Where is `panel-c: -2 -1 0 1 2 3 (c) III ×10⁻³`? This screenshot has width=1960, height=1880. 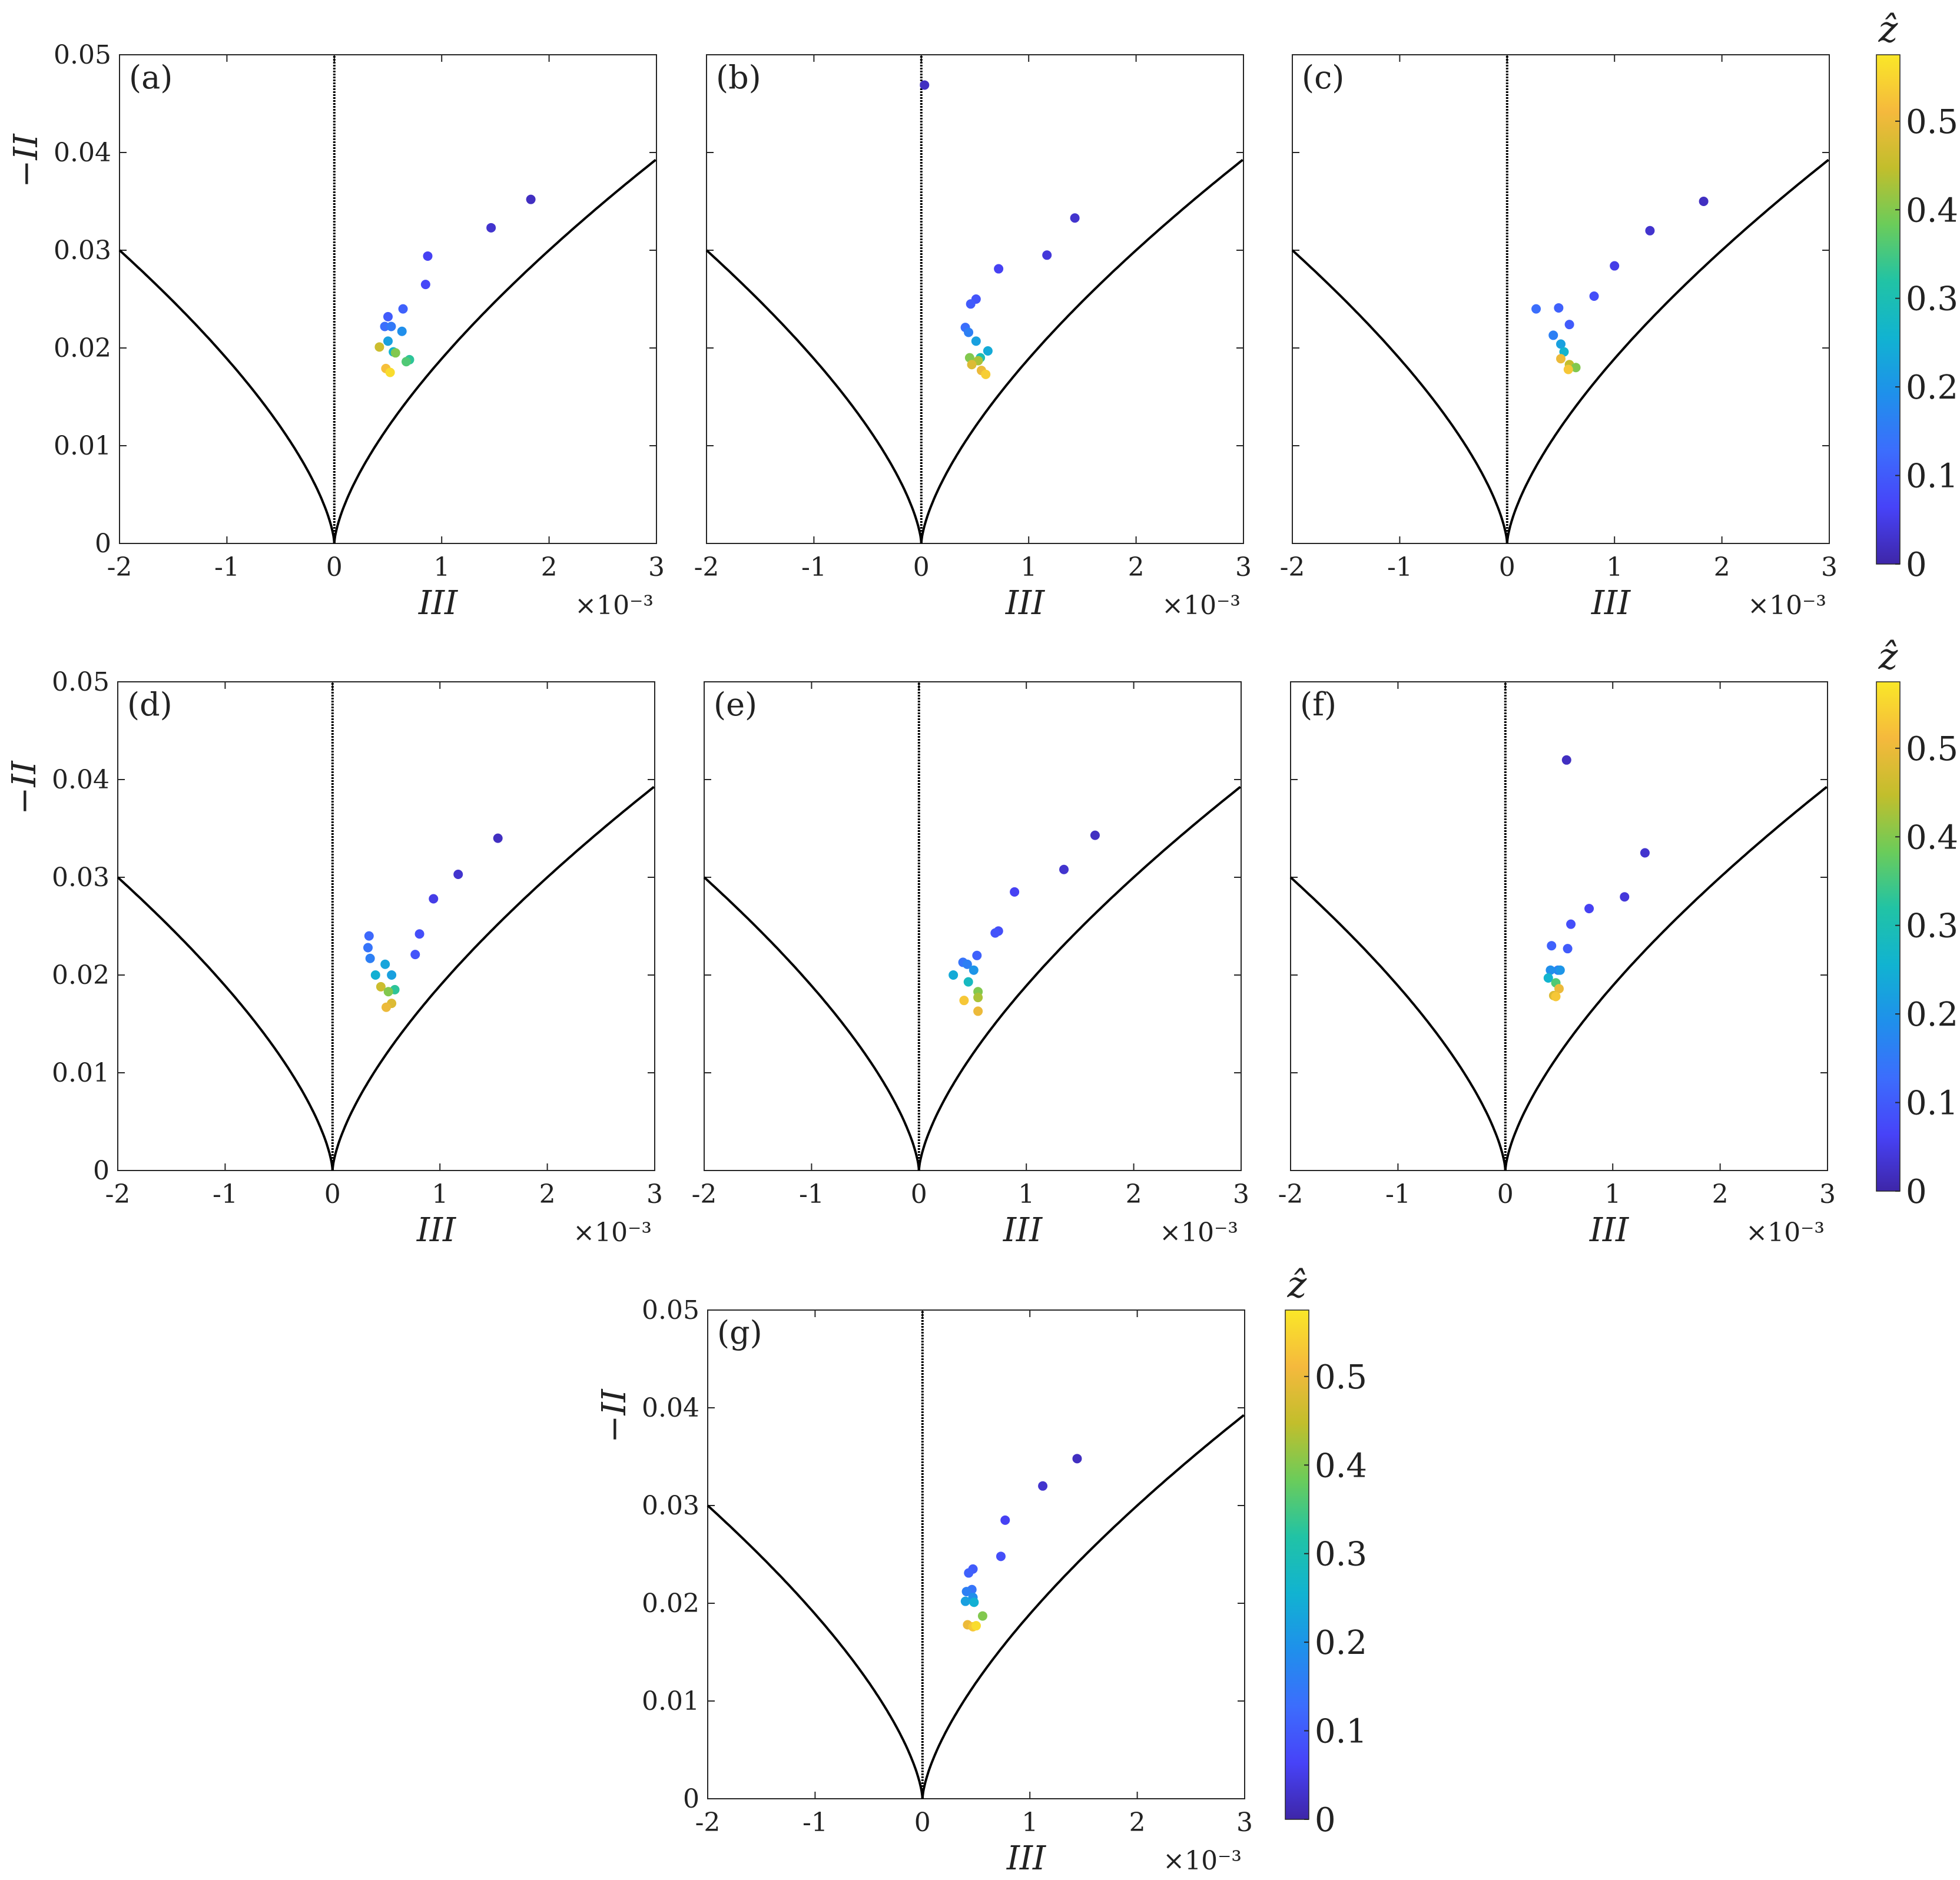 panel-c: -2 -1 0 1 2 3 (c) III ×10⁻³ is located at coordinates (1559, 338).